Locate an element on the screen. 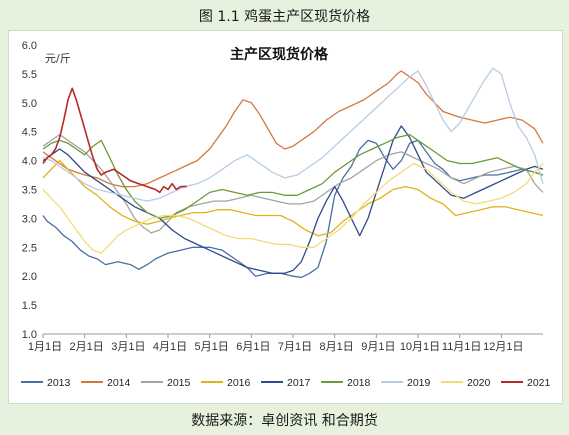  x-tick-label: 3月1日 is located at coordinates (128, 347).